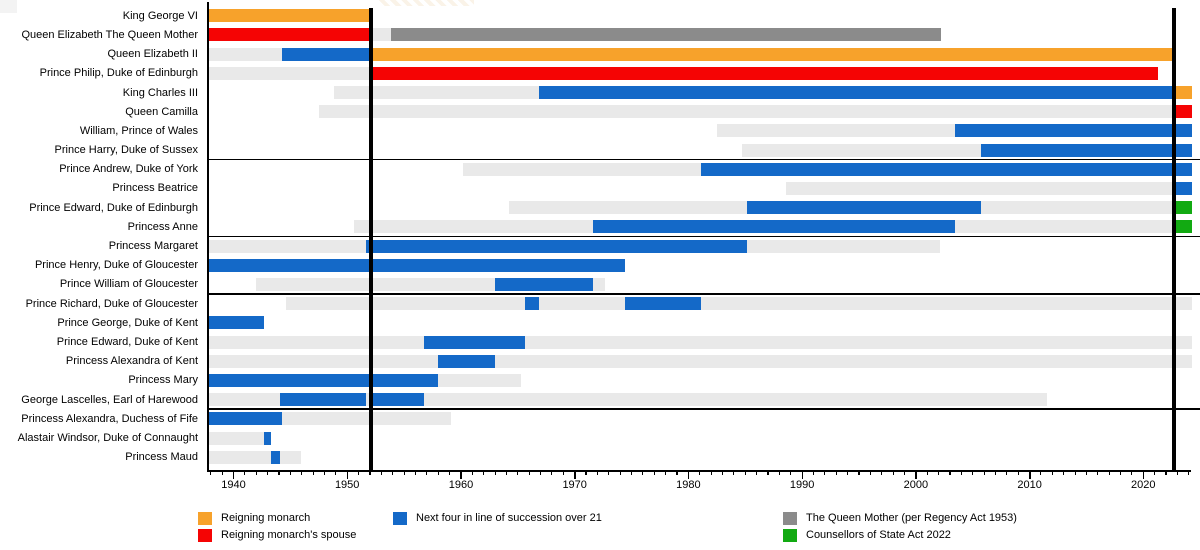 The height and width of the screenshot is (550, 1200). I want to click on tick-label: 1960, so click(461, 484).